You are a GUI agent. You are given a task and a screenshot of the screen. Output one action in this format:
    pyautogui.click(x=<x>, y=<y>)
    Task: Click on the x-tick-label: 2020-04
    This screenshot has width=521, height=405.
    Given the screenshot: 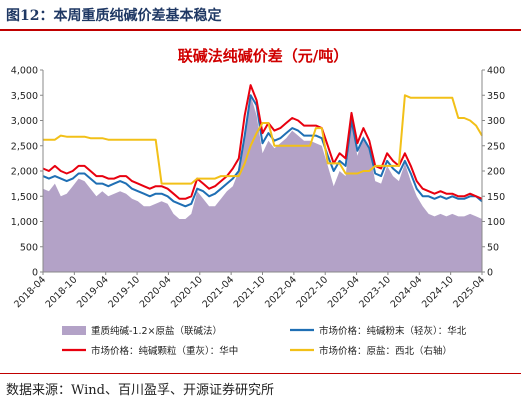 What is the action you would take?
    pyautogui.click(x=156, y=292)
    